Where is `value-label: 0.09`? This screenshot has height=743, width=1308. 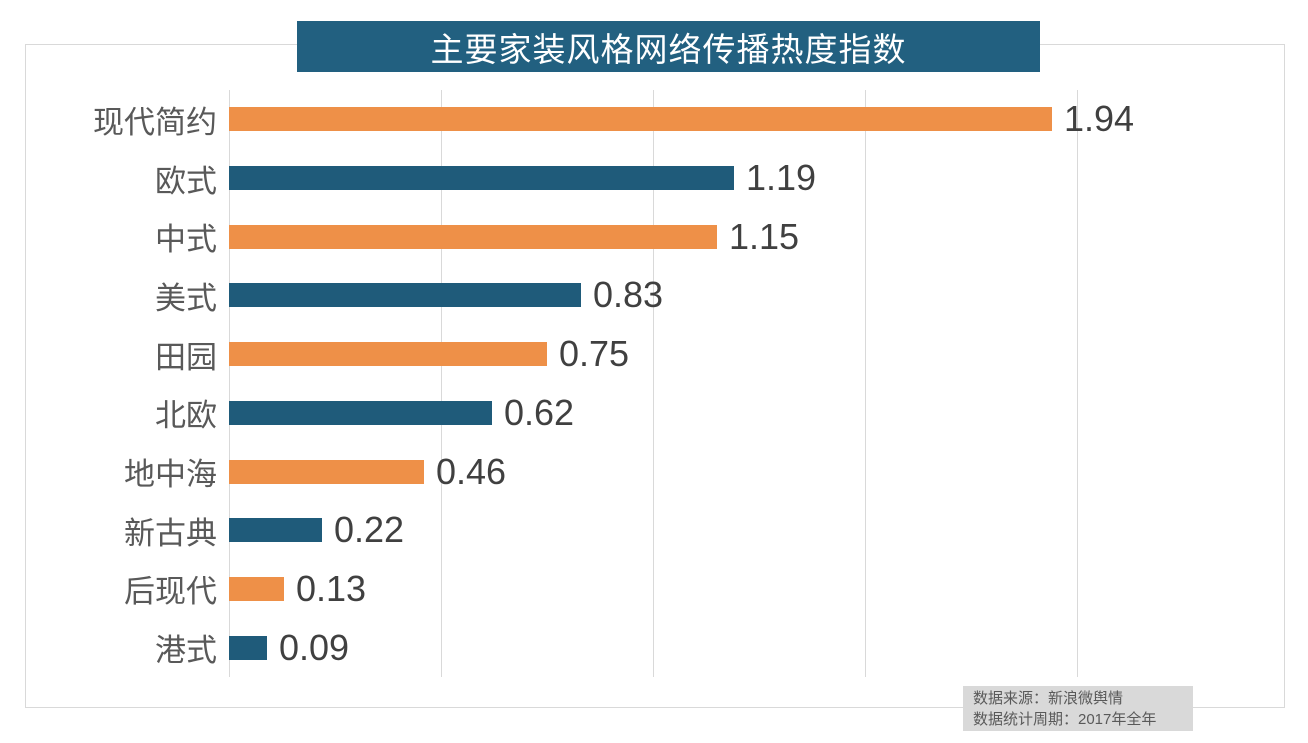
value-label: 0.09 is located at coordinates (314, 647).